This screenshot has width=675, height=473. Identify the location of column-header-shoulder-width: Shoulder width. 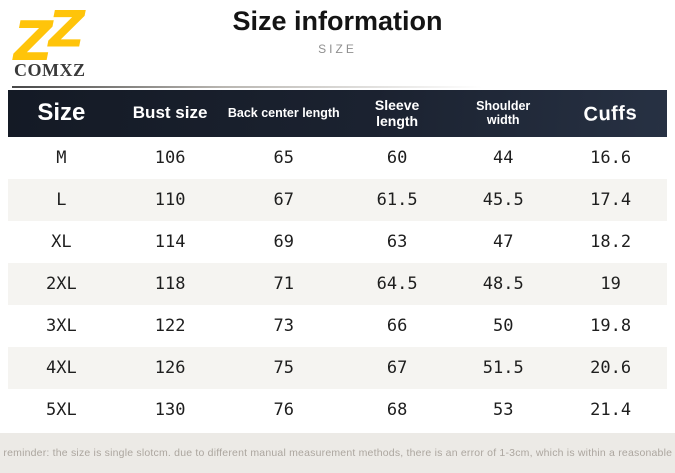
(503, 112).